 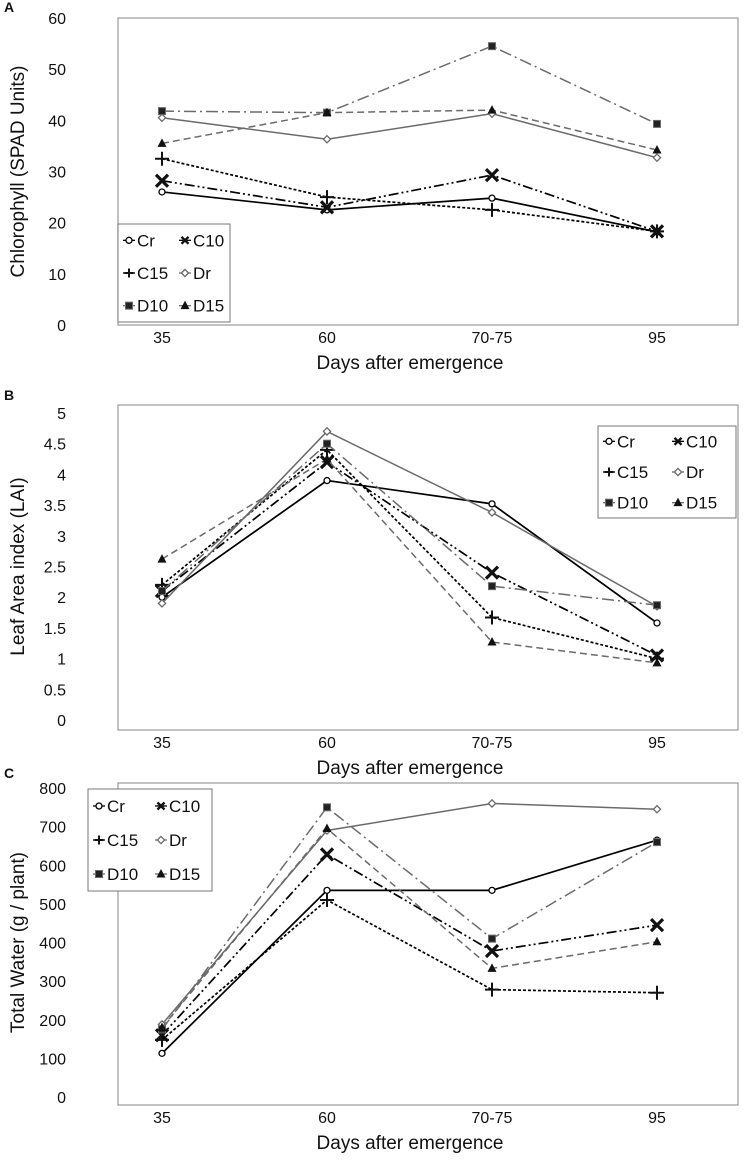 I want to click on y-tick-label: 0, so click(x=61, y=326).